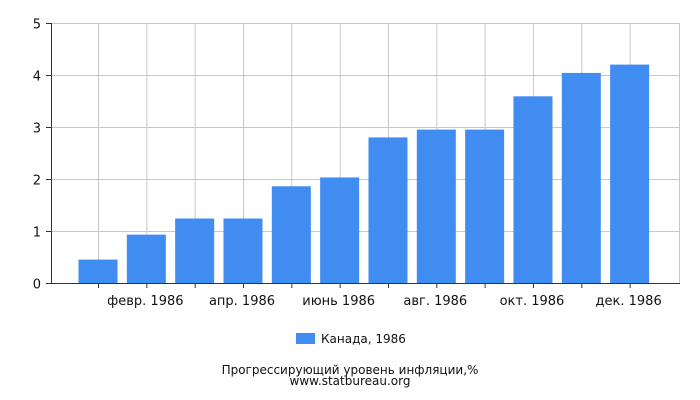 The height and width of the screenshot is (400, 700). I want to click on x-tick-label: дек. 1986, so click(629, 301).